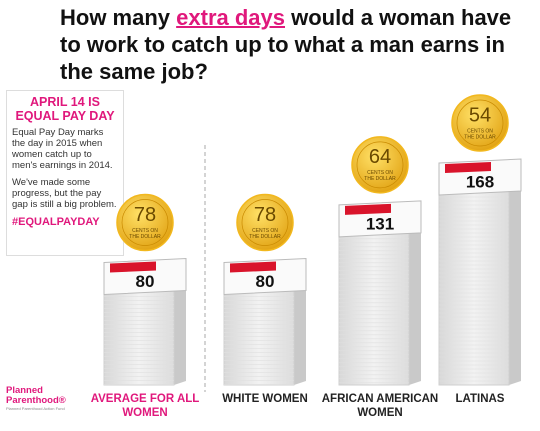 This screenshot has height=431, width=540. I want to click on value-label: 131, so click(380, 223).